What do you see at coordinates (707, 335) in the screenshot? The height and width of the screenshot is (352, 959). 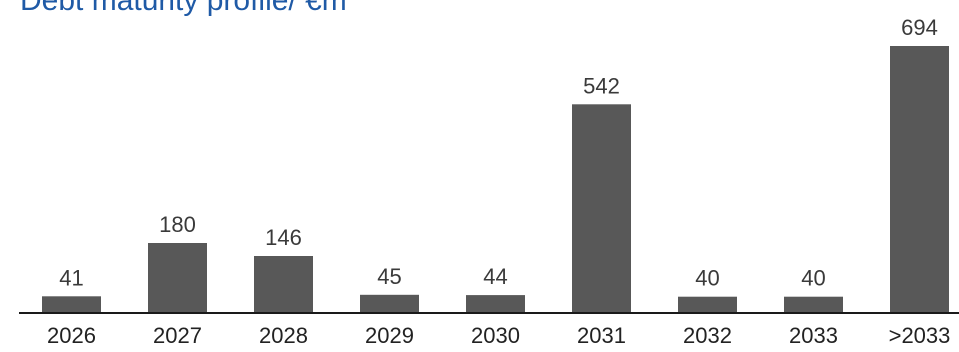 I see `x-tick-2032: 2032` at bounding box center [707, 335].